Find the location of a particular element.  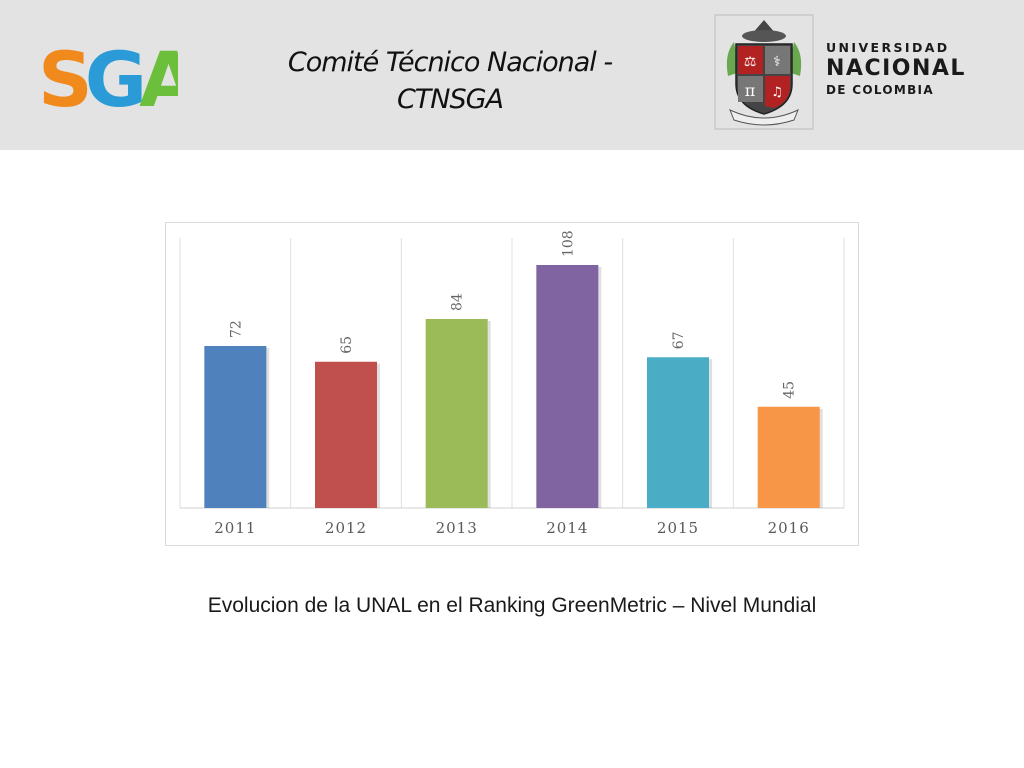

svg-text: π is located at coordinates (750, 90).